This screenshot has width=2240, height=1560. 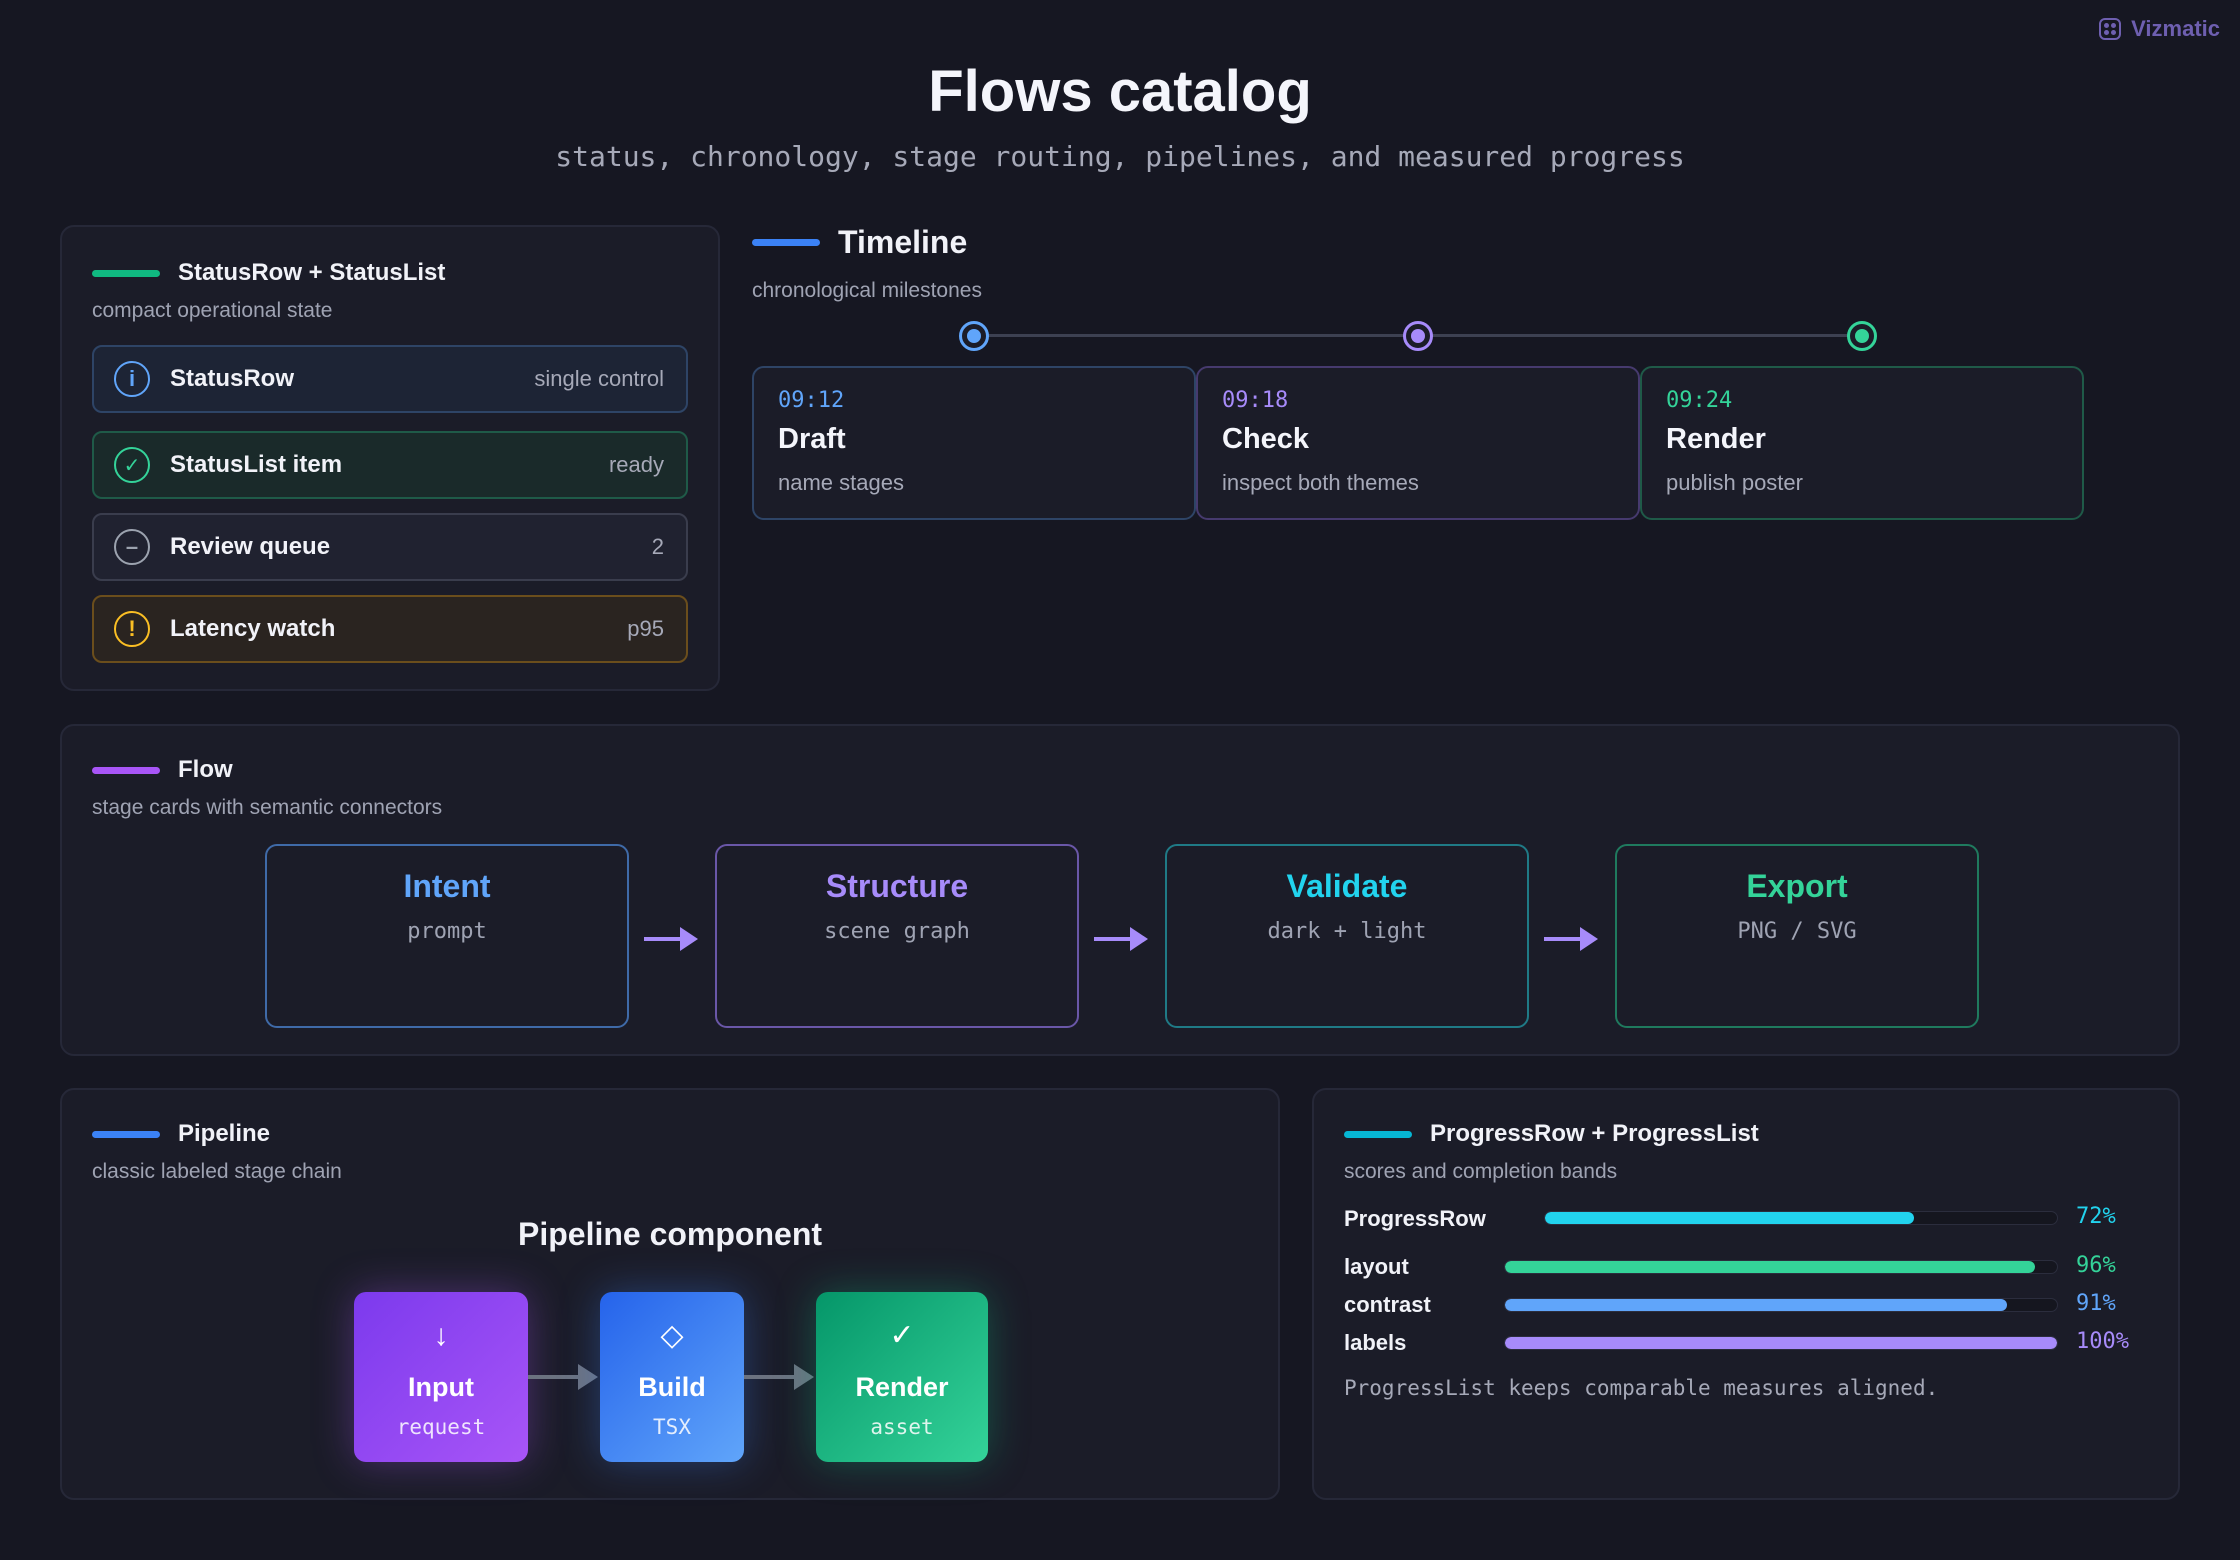 What do you see at coordinates (132, 379) in the screenshot?
I see `info-icon: i` at bounding box center [132, 379].